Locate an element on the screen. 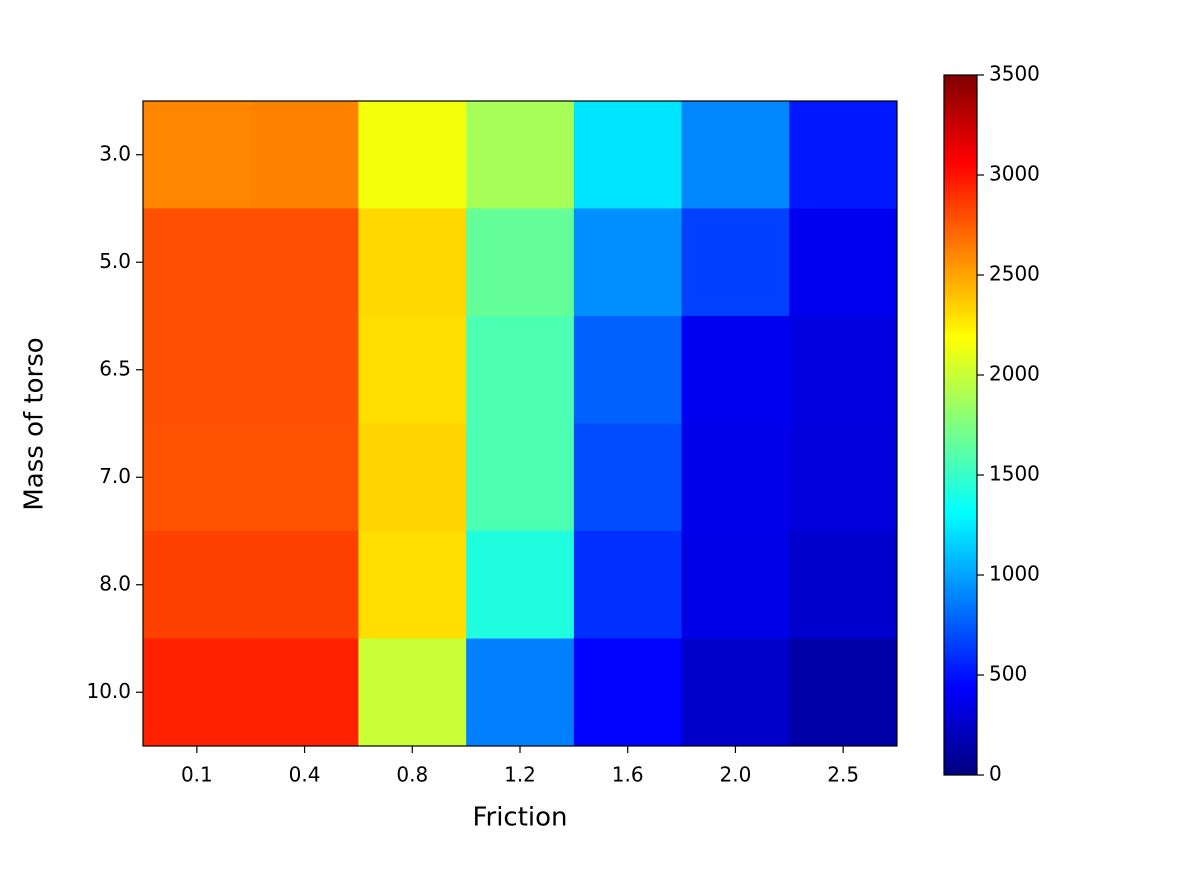 This screenshot has height=870, width=1196. x-tick-label: 0.8 is located at coordinates (412, 775).